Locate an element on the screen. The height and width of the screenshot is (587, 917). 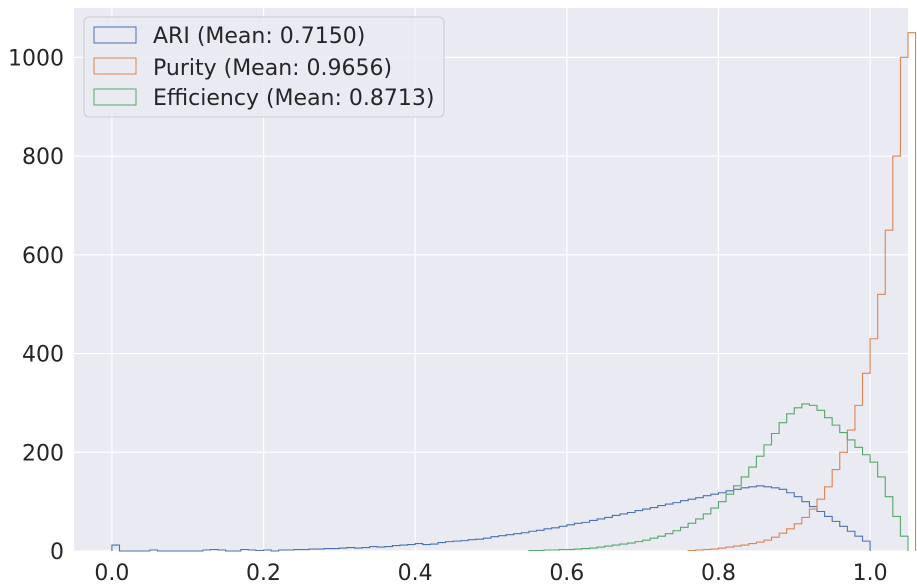
histogram-series-efficiency is located at coordinates (718, 477).